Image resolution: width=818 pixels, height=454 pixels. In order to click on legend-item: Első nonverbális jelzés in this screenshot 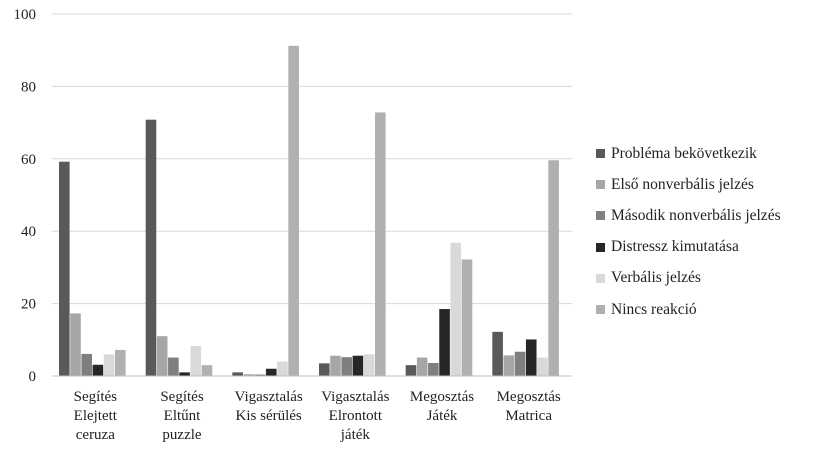, I will do `click(688, 184)`.